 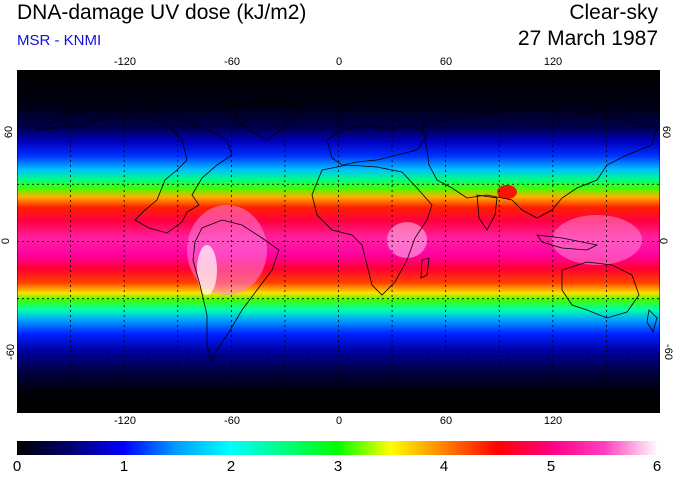 What do you see at coordinates (59, 40) in the screenshot?
I see `map-subtitle: MSR - KNMI` at bounding box center [59, 40].